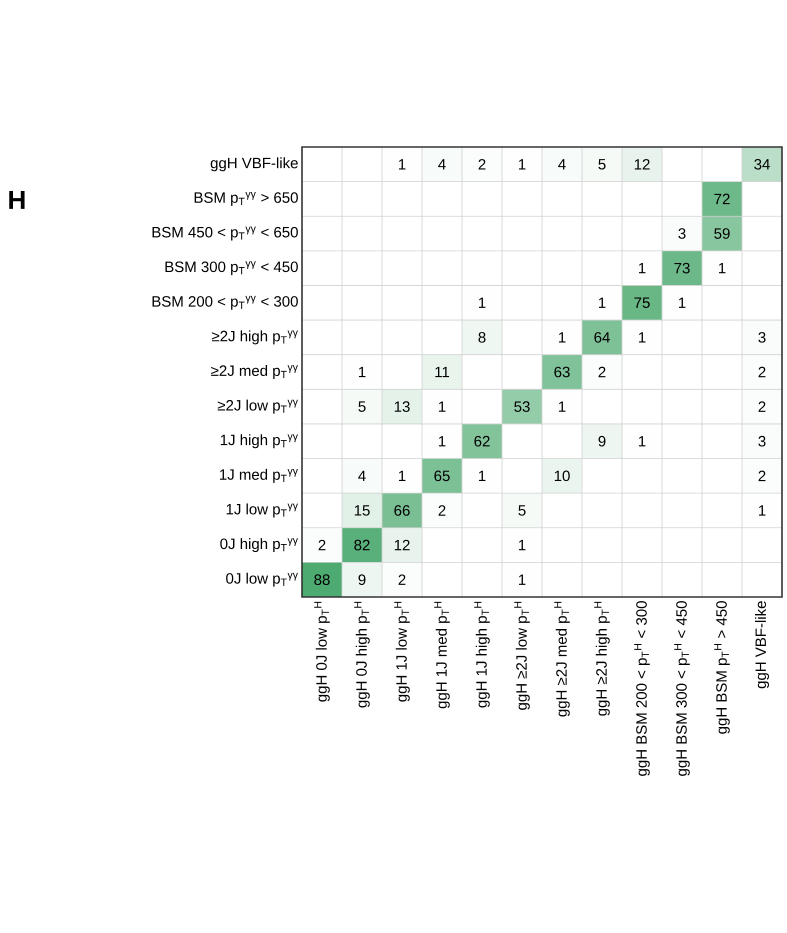  Describe the element at coordinates (602, 337) in the screenshot. I see `data-label: 64` at that location.